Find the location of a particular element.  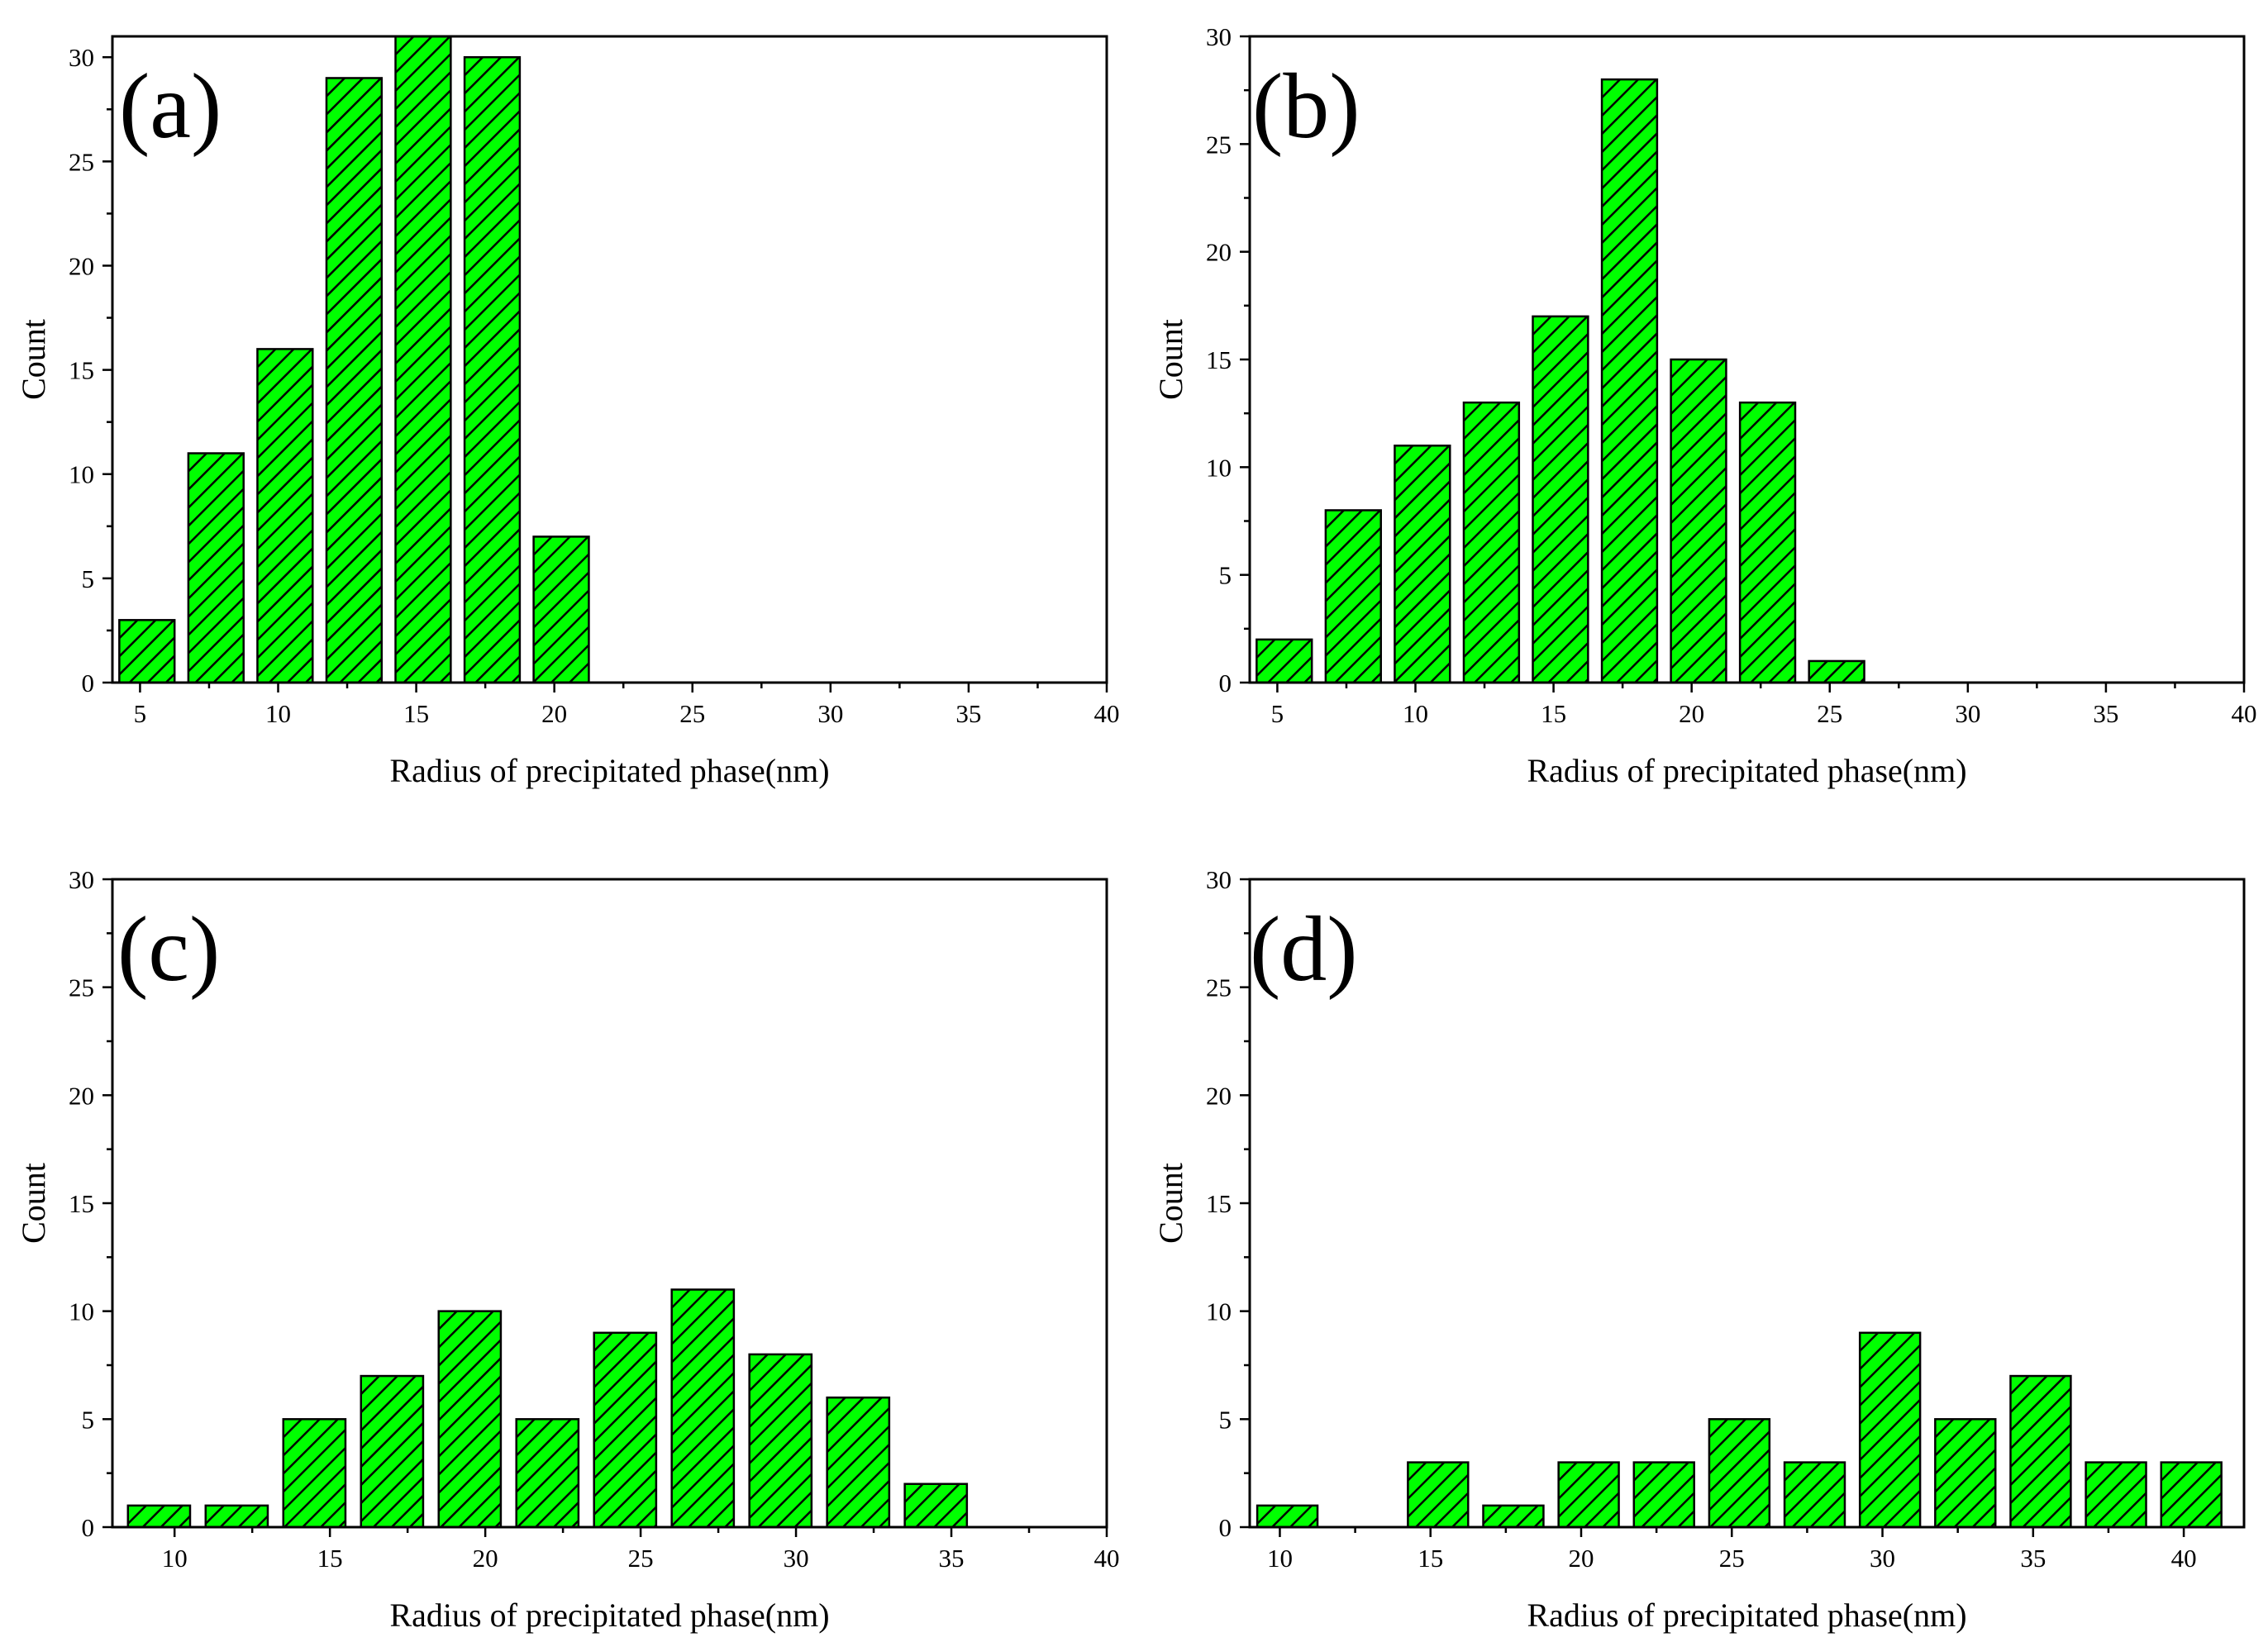

x-tick-label-d-30: 30 is located at coordinates (1882, 1558).